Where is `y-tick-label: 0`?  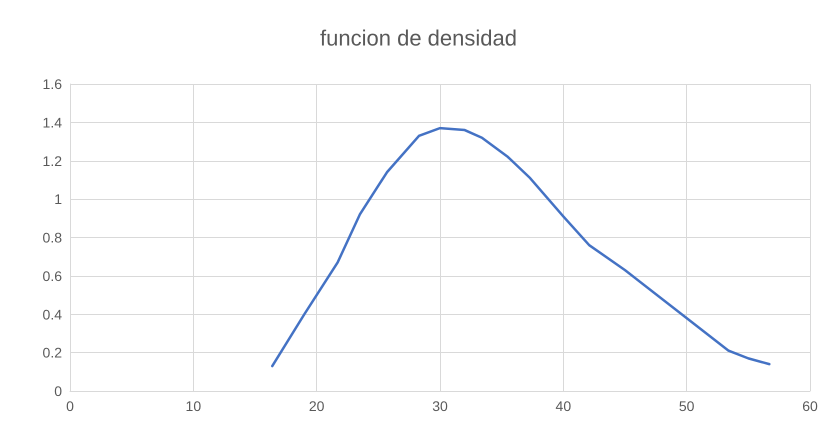
y-tick-label: 0 is located at coordinates (58, 391).